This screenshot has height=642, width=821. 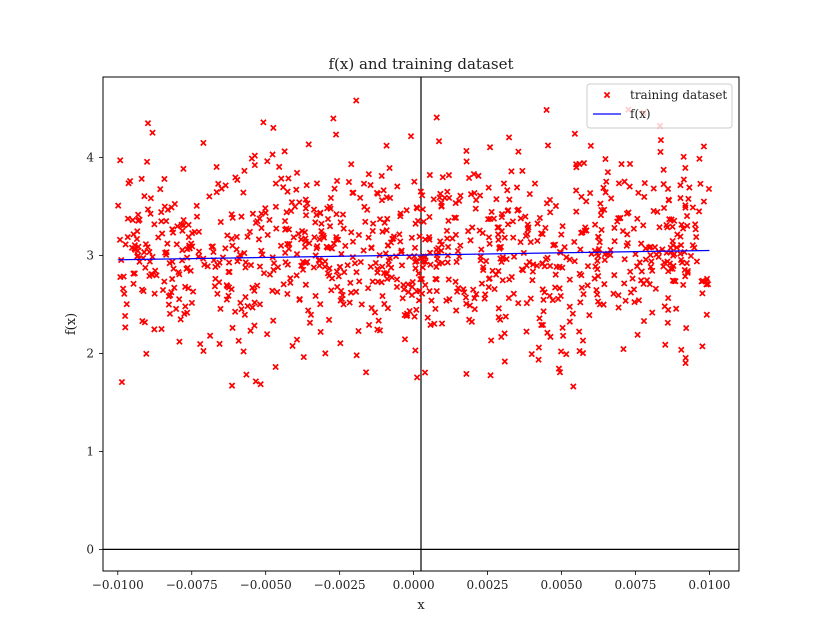 What do you see at coordinates (192, 585) in the screenshot?
I see `x-tick-label: −0.0075` at bounding box center [192, 585].